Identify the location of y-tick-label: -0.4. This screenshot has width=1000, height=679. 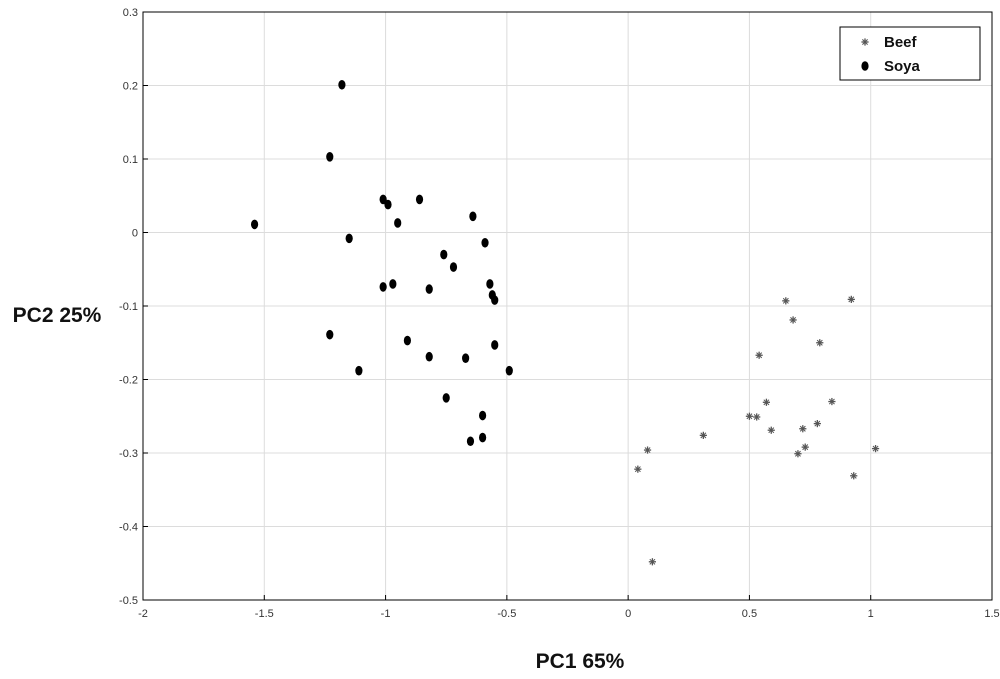
(128, 528).